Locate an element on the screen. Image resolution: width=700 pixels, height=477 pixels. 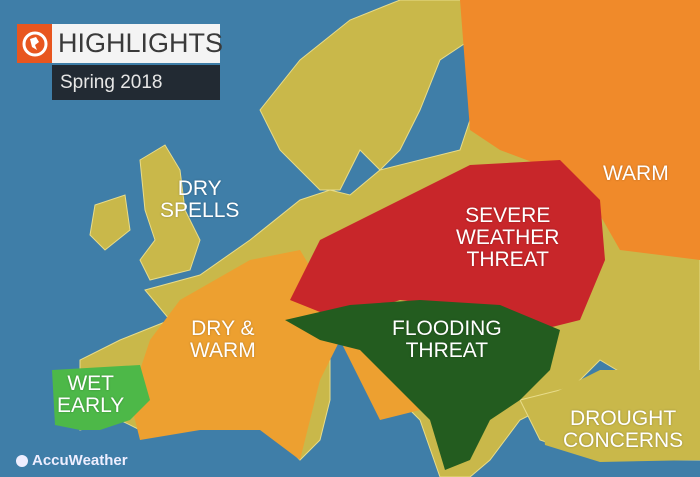
region-label-drought: DROUGHT CONCERNS is located at coordinates (623, 429).